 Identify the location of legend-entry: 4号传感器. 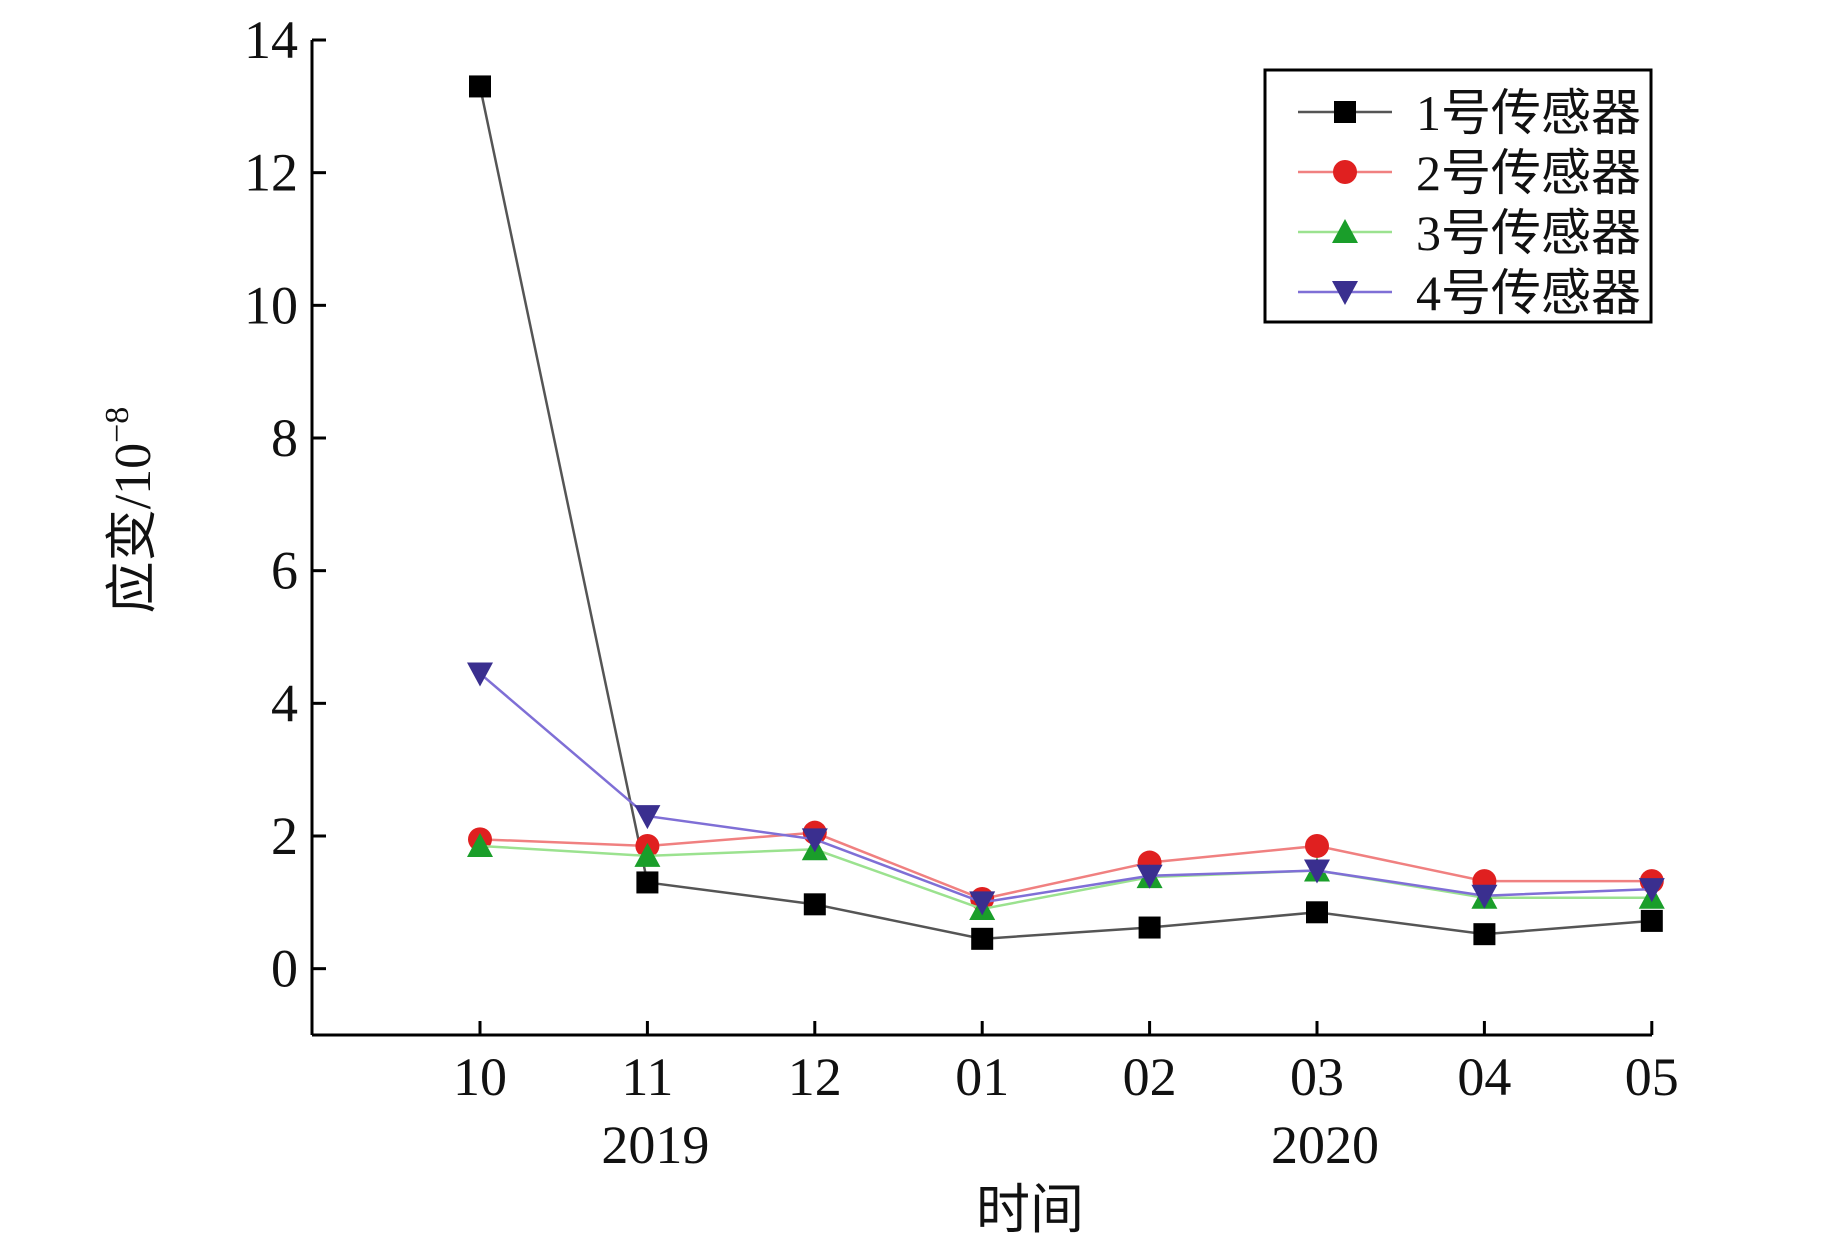
(1469, 293).